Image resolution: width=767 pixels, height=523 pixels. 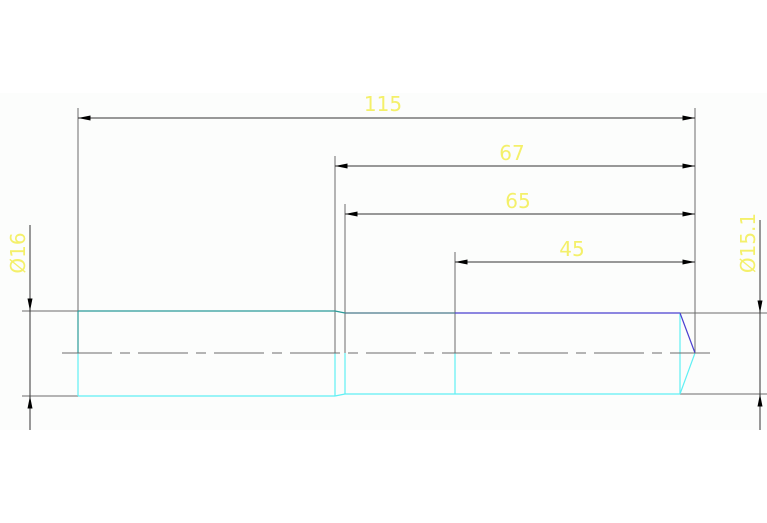 What do you see at coordinates (511, 153) in the screenshot?
I see `dimension-text-67: 67` at bounding box center [511, 153].